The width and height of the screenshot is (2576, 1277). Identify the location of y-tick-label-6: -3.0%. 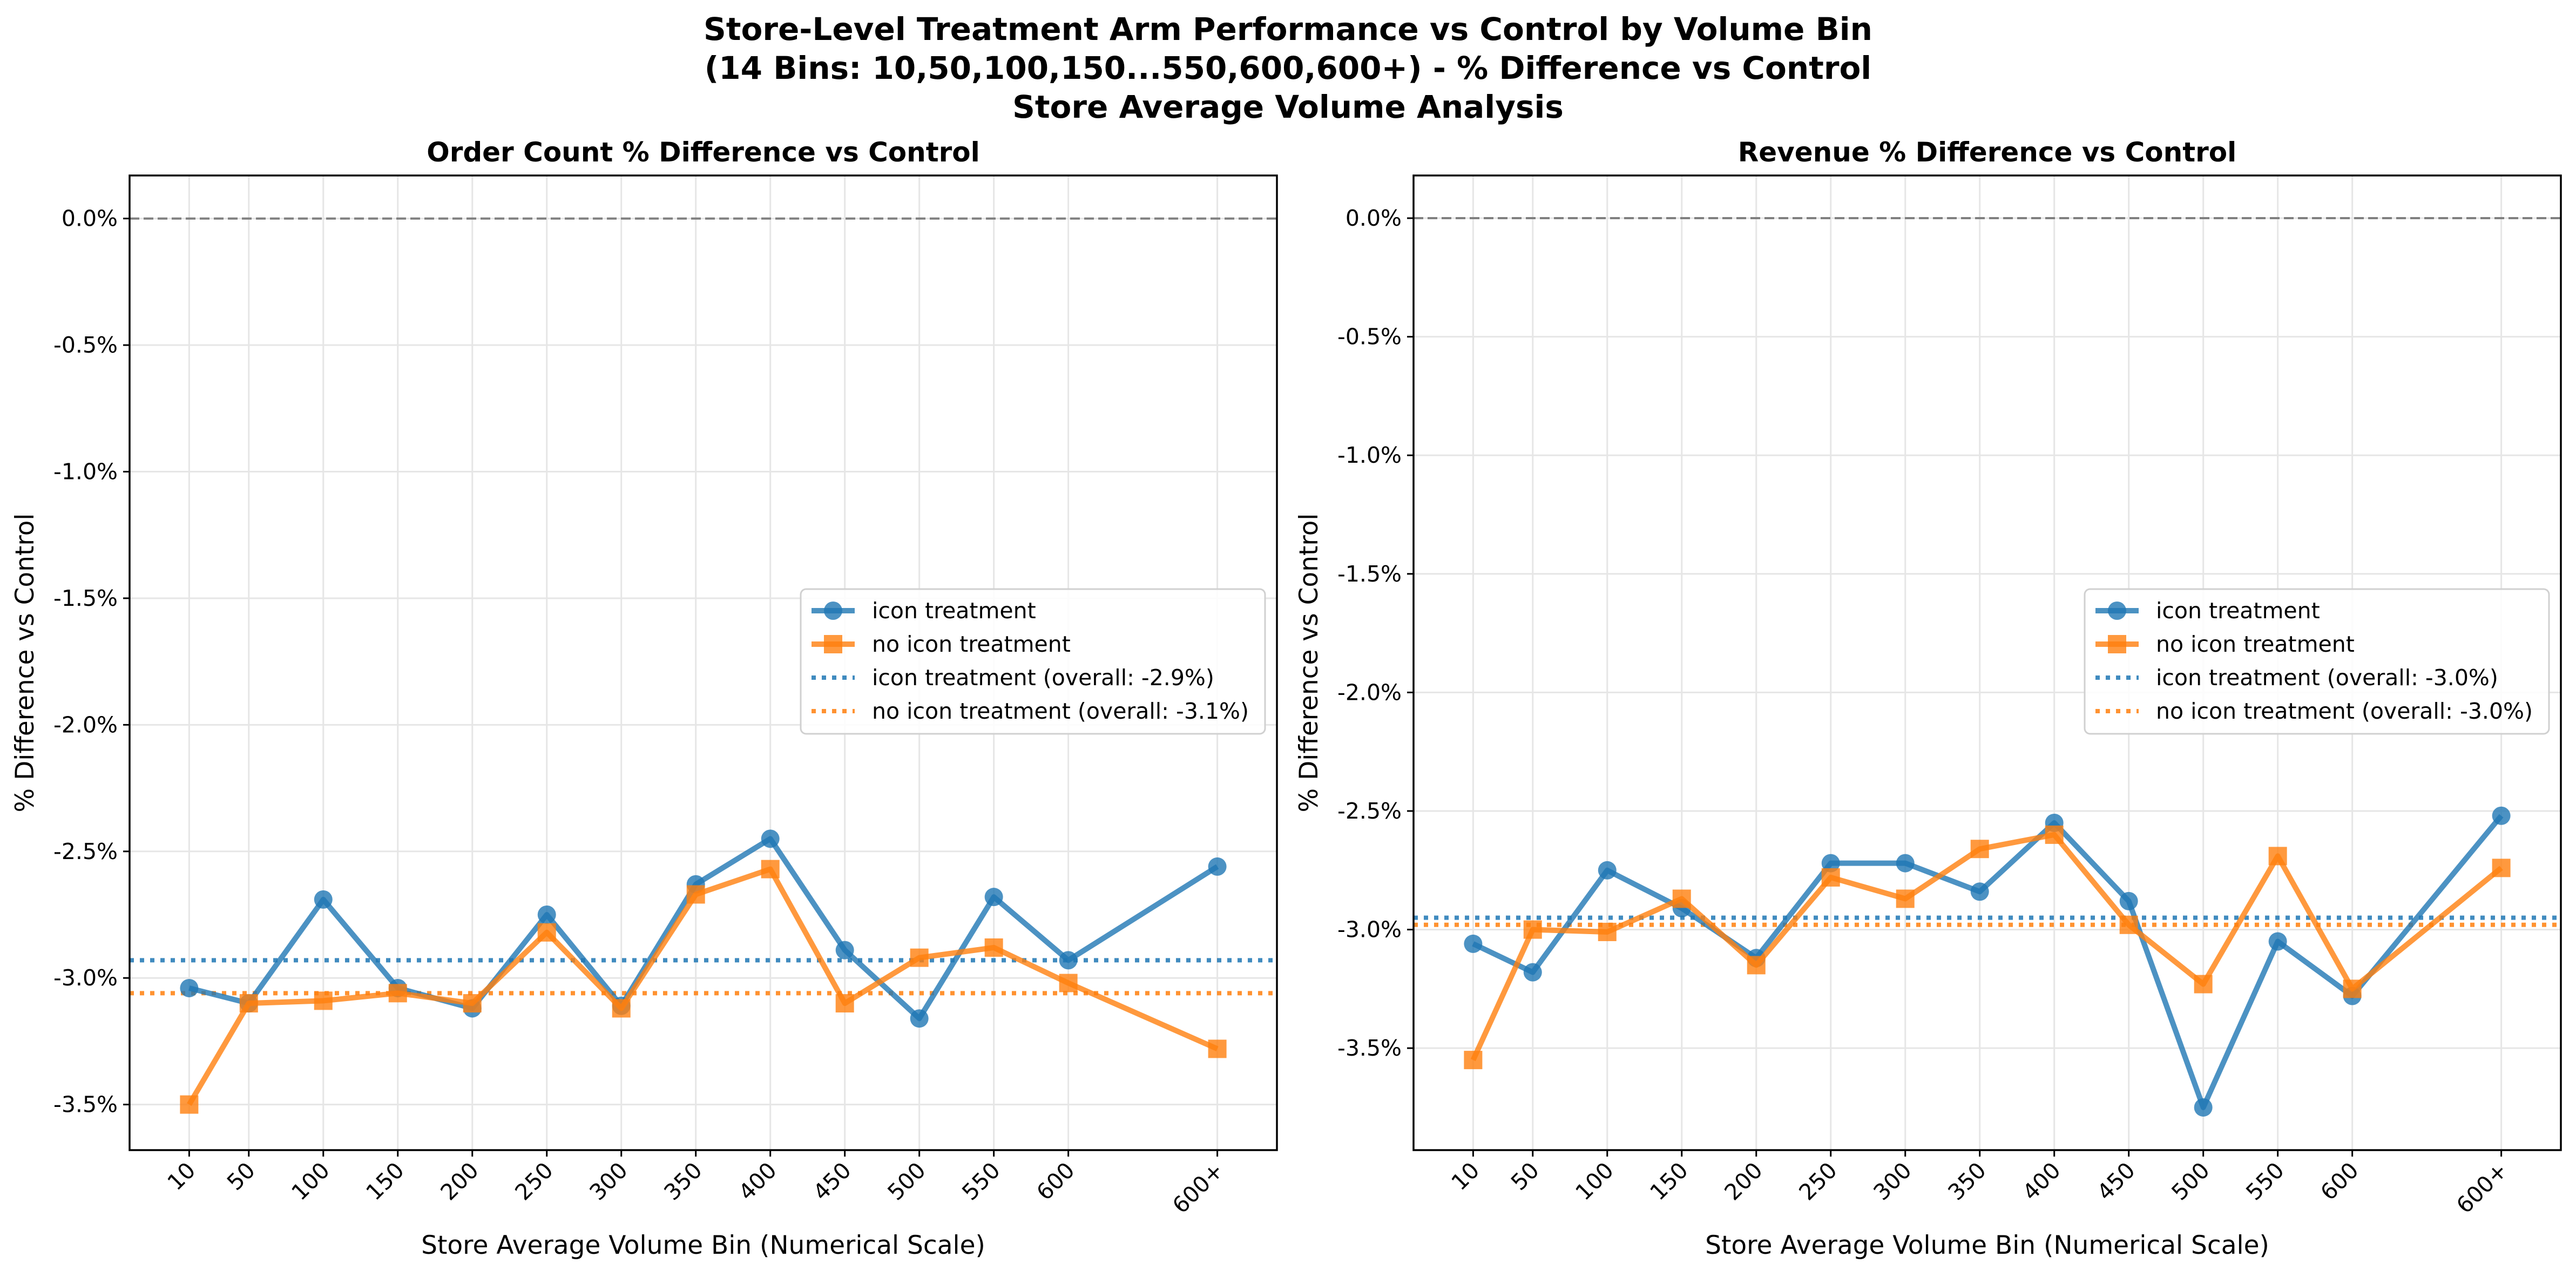
(1369, 930).